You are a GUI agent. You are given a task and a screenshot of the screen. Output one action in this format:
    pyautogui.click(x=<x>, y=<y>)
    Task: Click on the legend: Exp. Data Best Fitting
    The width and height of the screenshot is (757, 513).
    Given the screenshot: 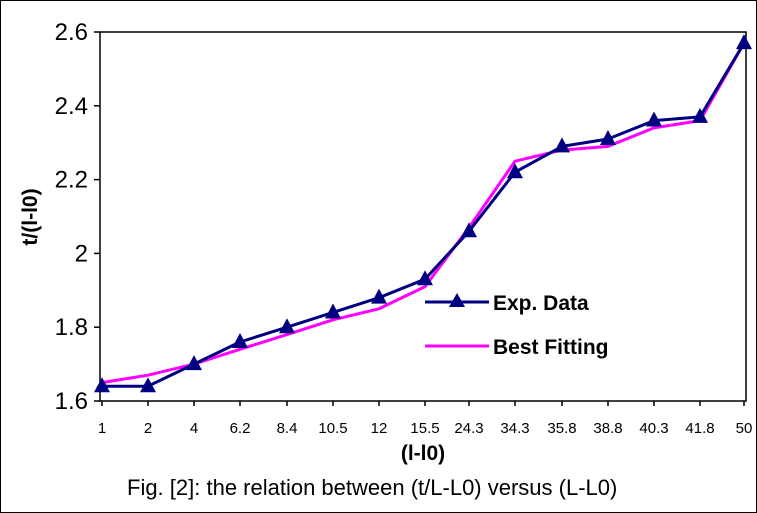 What is the action you would take?
    pyautogui.click(x=517, y=325)
    